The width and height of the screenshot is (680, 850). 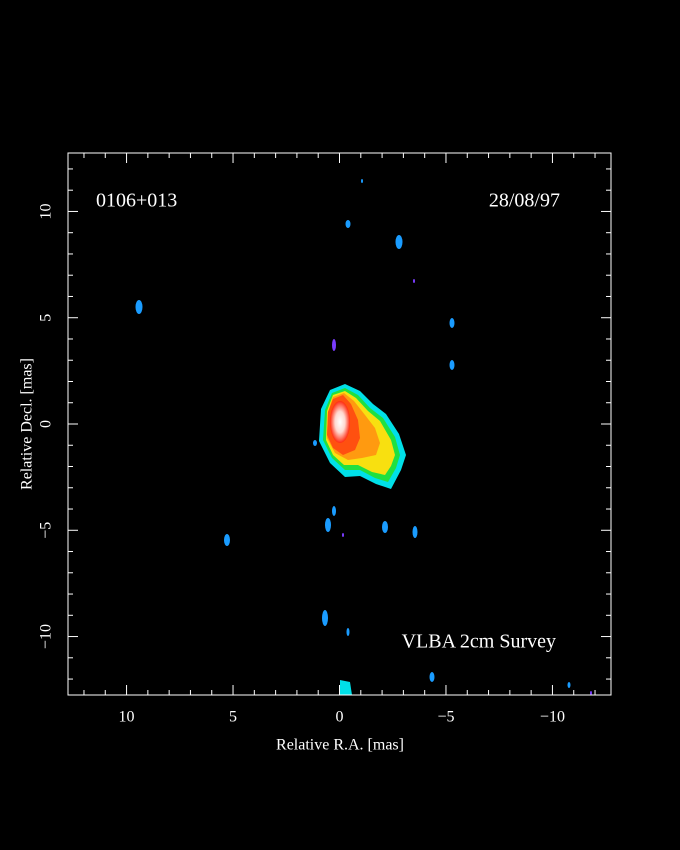 What do you see at coordinates (445, 717) in the screenshot?
I see `x-tick-label: −5` at bounding box center [445, 717].